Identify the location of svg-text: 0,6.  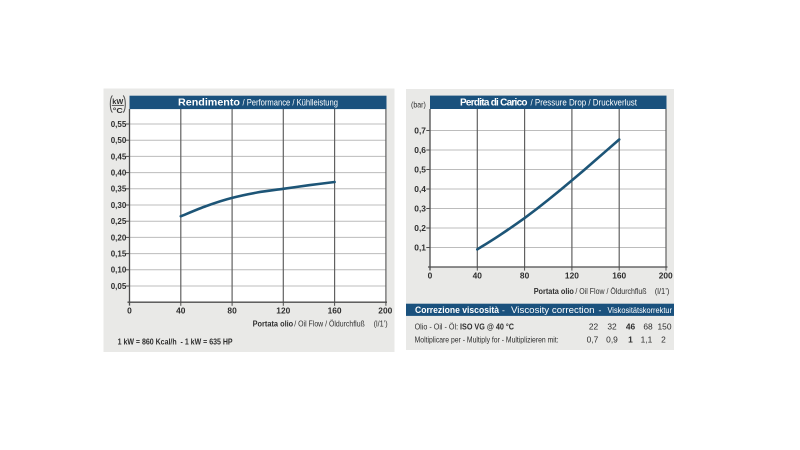
(420, 150).